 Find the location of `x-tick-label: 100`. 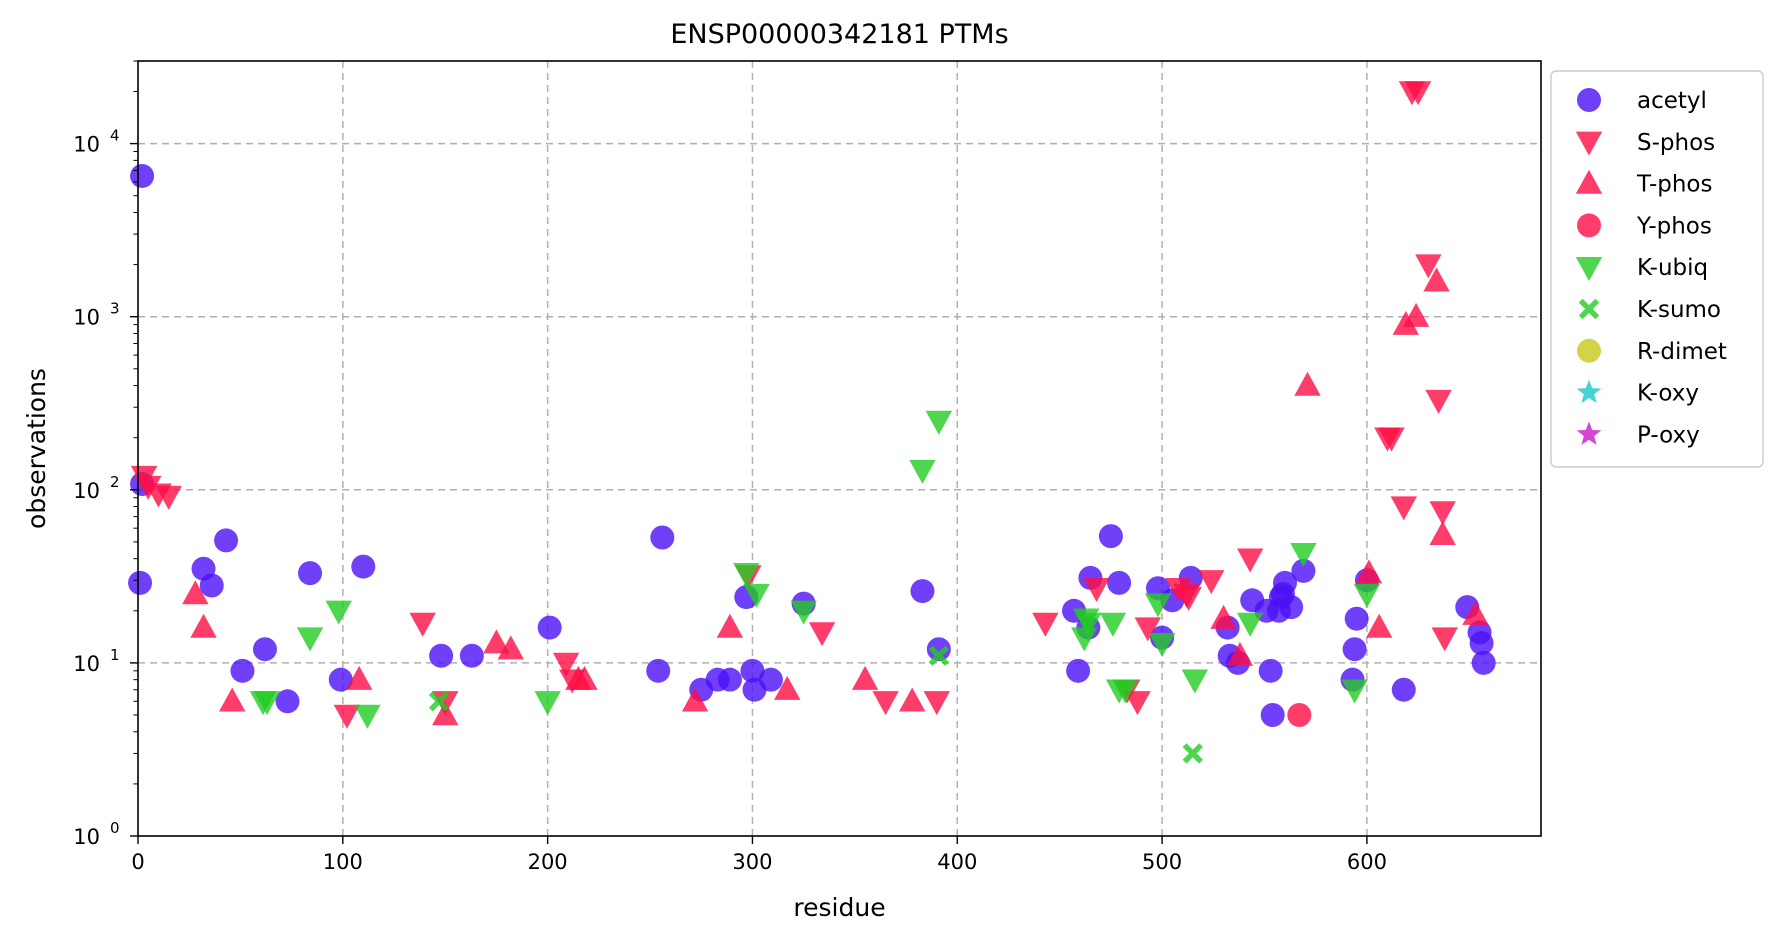

x-tick-label: 100 is located at coordinates (343, 862).